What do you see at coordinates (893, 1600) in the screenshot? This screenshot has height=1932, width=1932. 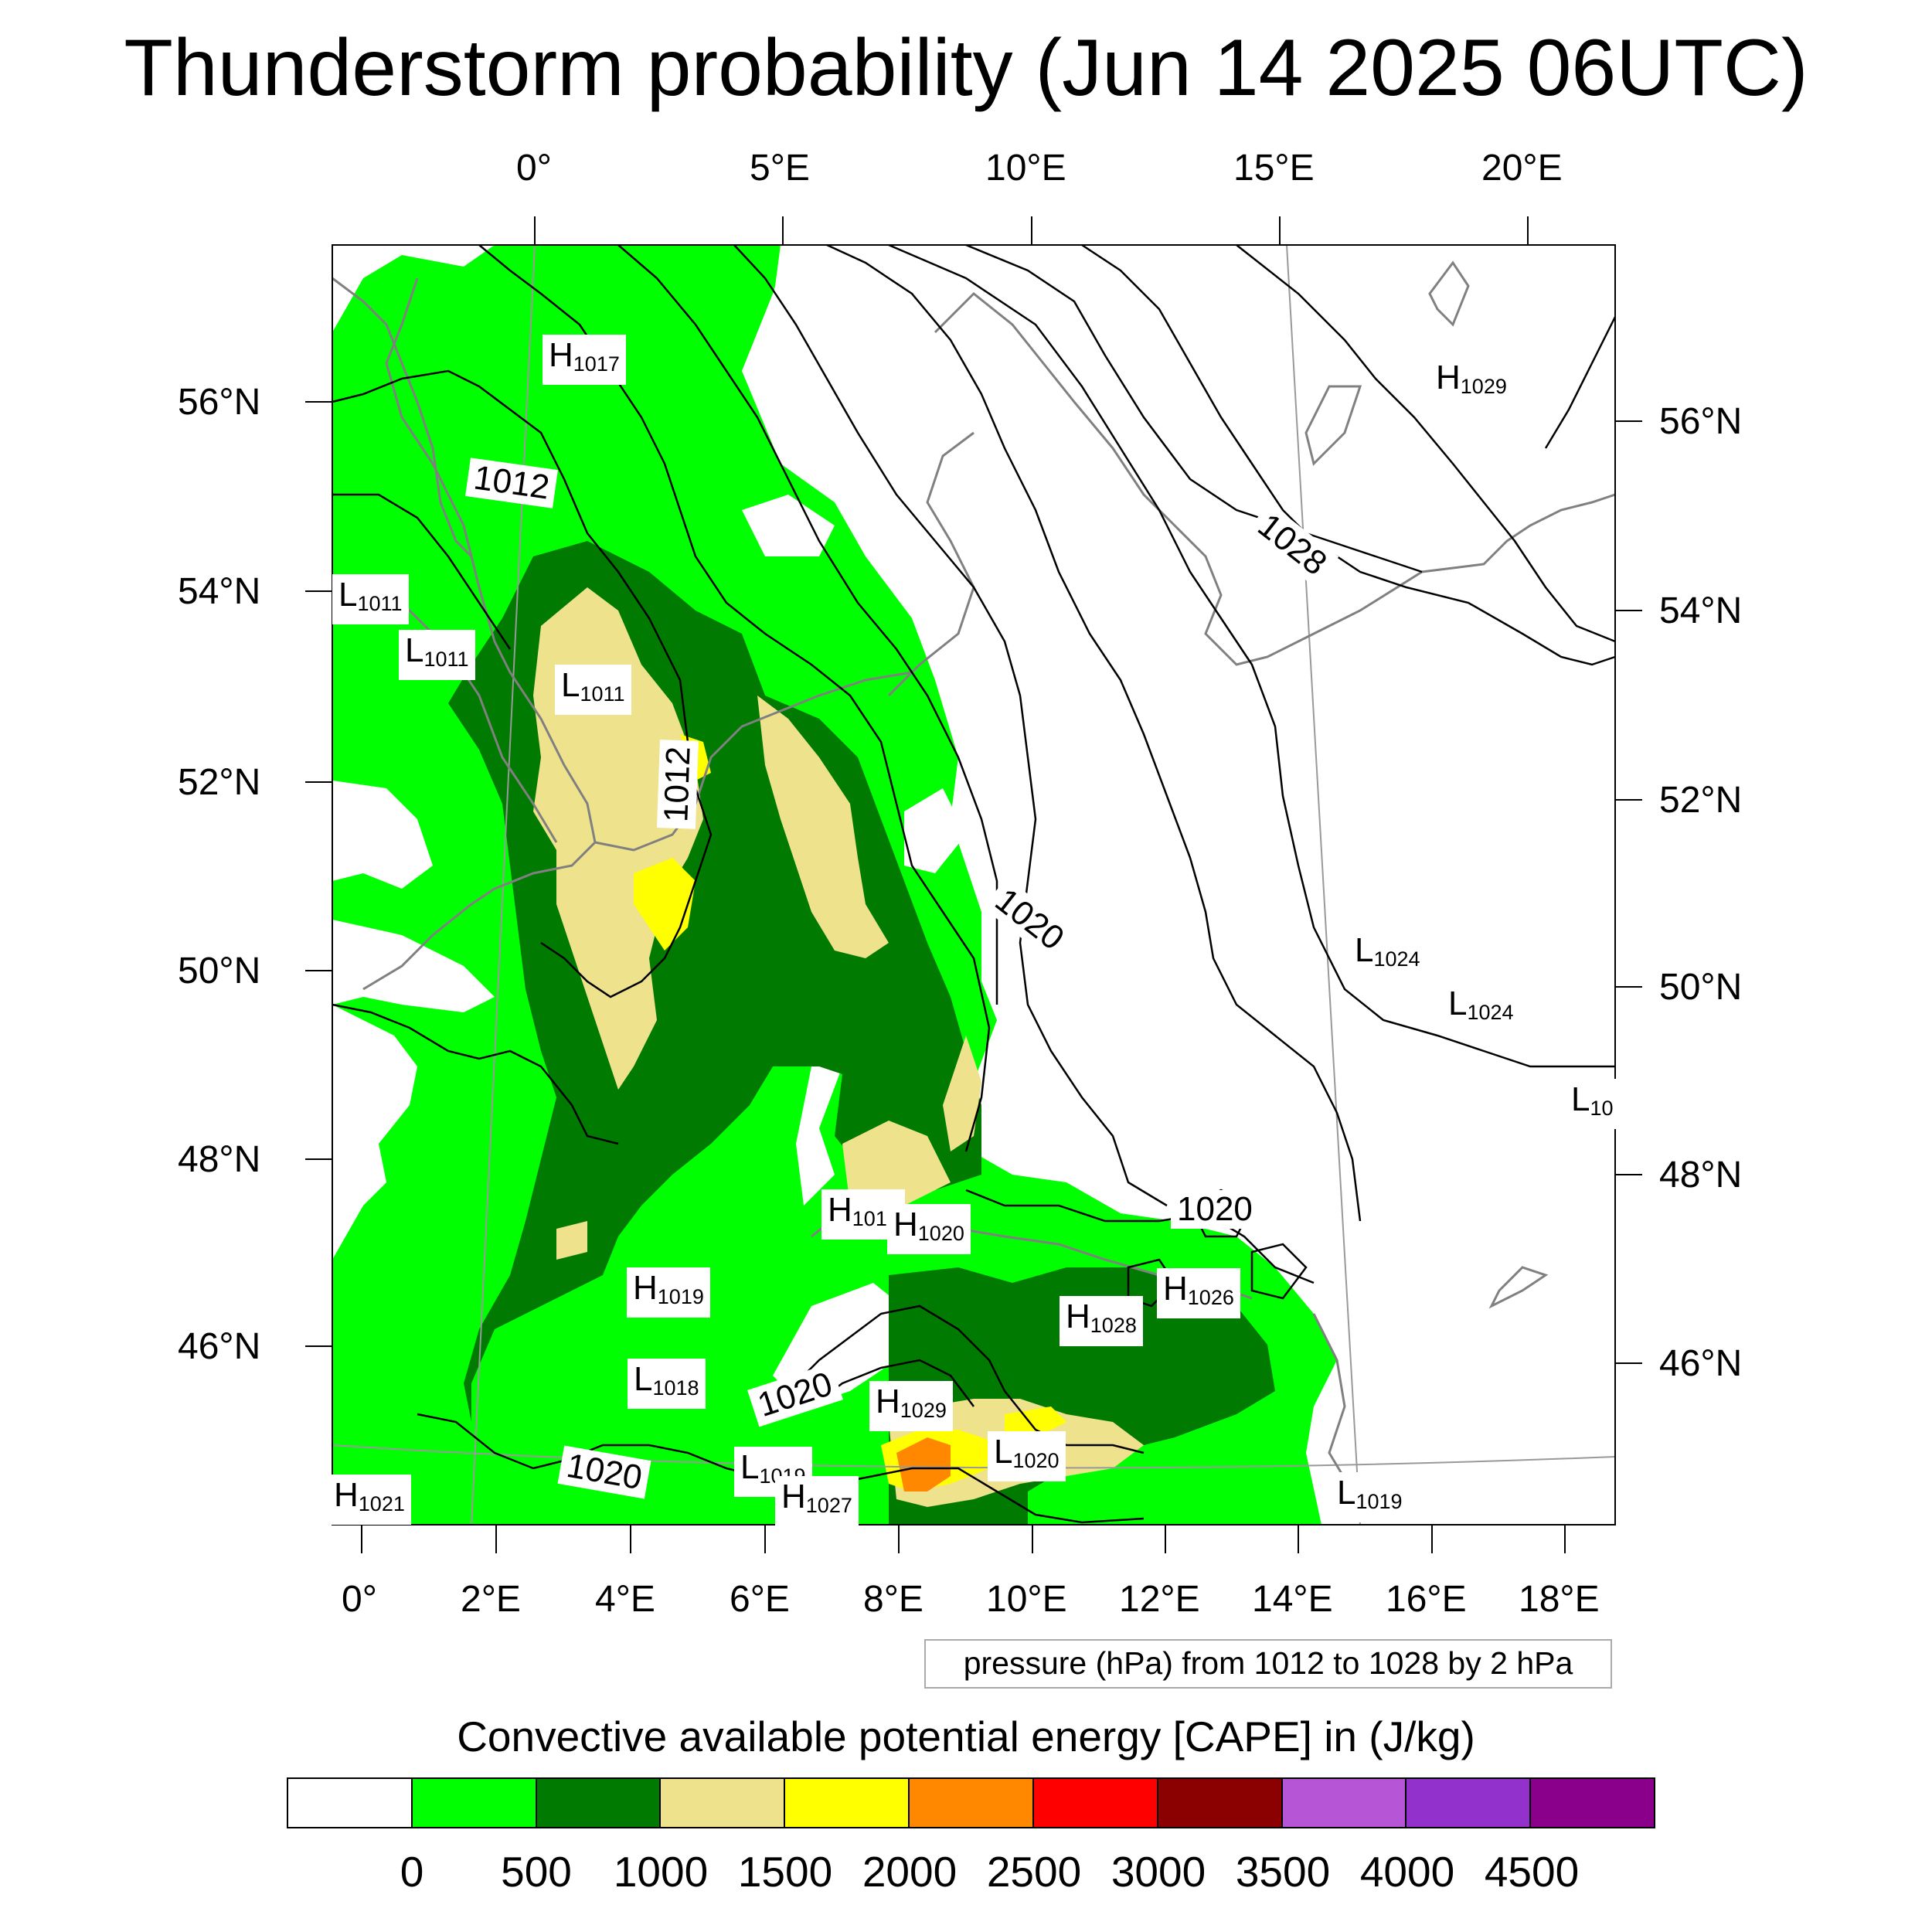 I see `bottom-lon-label: 8°E` at bounding box center [893, 1600].